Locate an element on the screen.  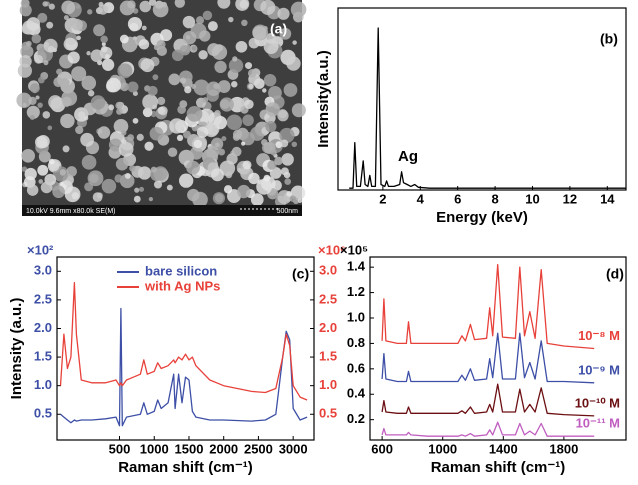
y2ticks-tick-label: 1.5 is located at coordinates (328, 356).